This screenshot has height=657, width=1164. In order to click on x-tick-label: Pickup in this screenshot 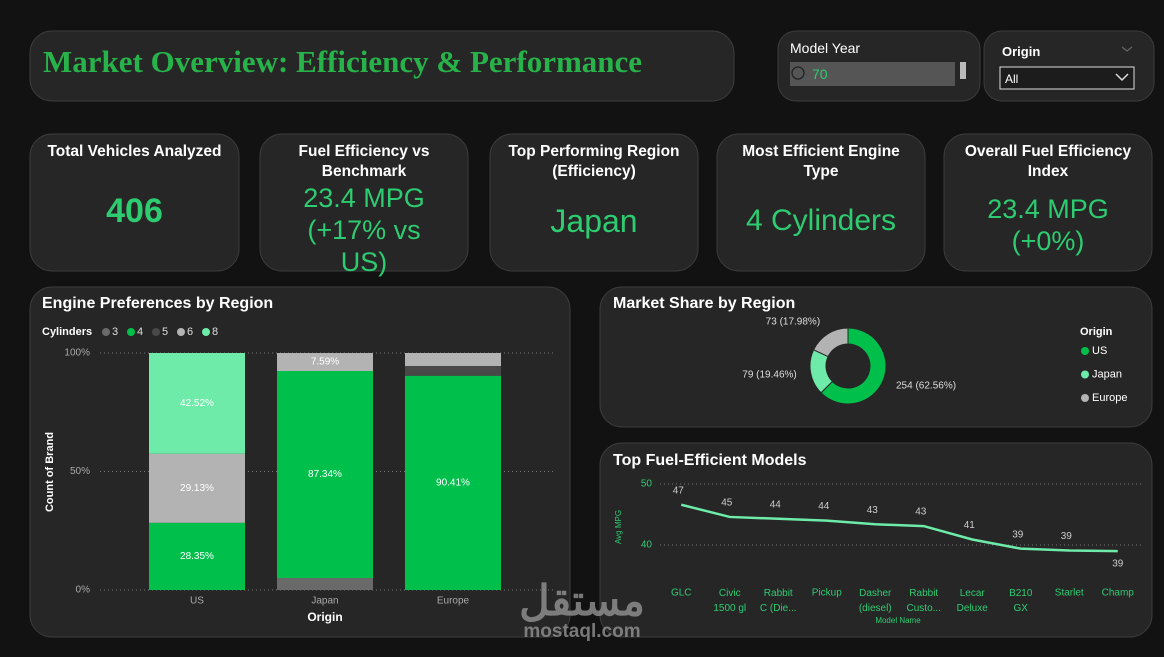, I will do `click(827, 593)`.